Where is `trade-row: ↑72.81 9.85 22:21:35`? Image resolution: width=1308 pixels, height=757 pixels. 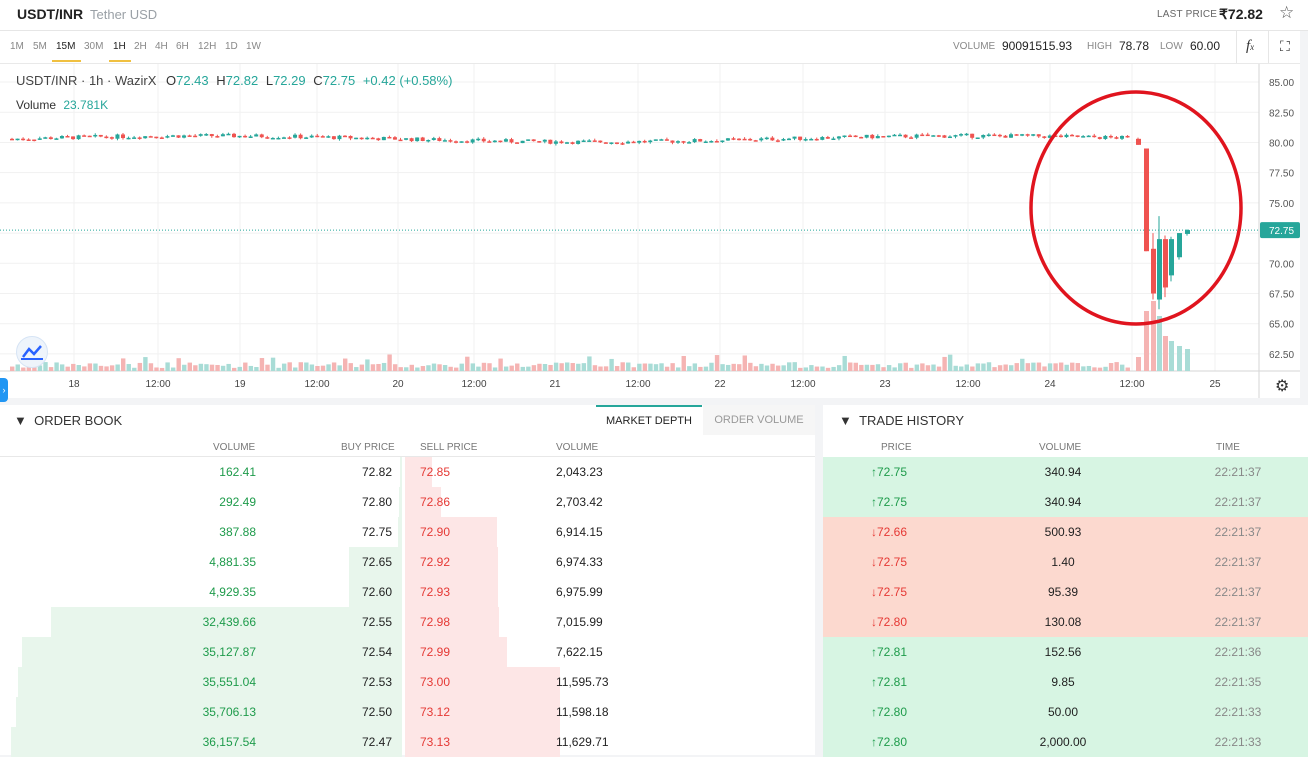 trade-row: ↑72.81 9.85 22:21:35 is located at coordinates (1065, 682).